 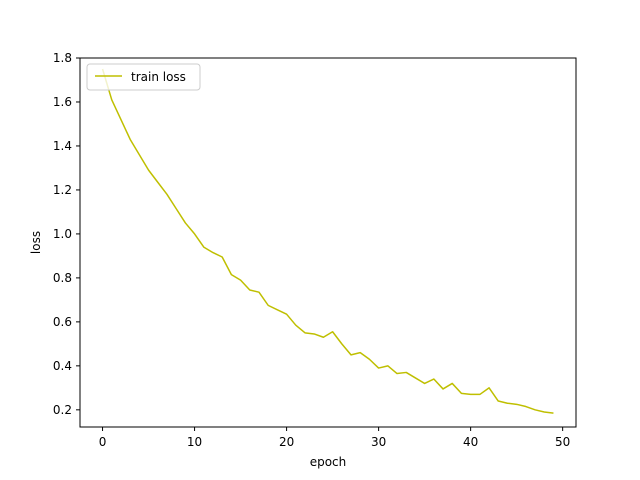 What do you see at coordinates (470, 442) in the screenshot?
I see `x-tick-label: 40` at bounding box center [470, 442].